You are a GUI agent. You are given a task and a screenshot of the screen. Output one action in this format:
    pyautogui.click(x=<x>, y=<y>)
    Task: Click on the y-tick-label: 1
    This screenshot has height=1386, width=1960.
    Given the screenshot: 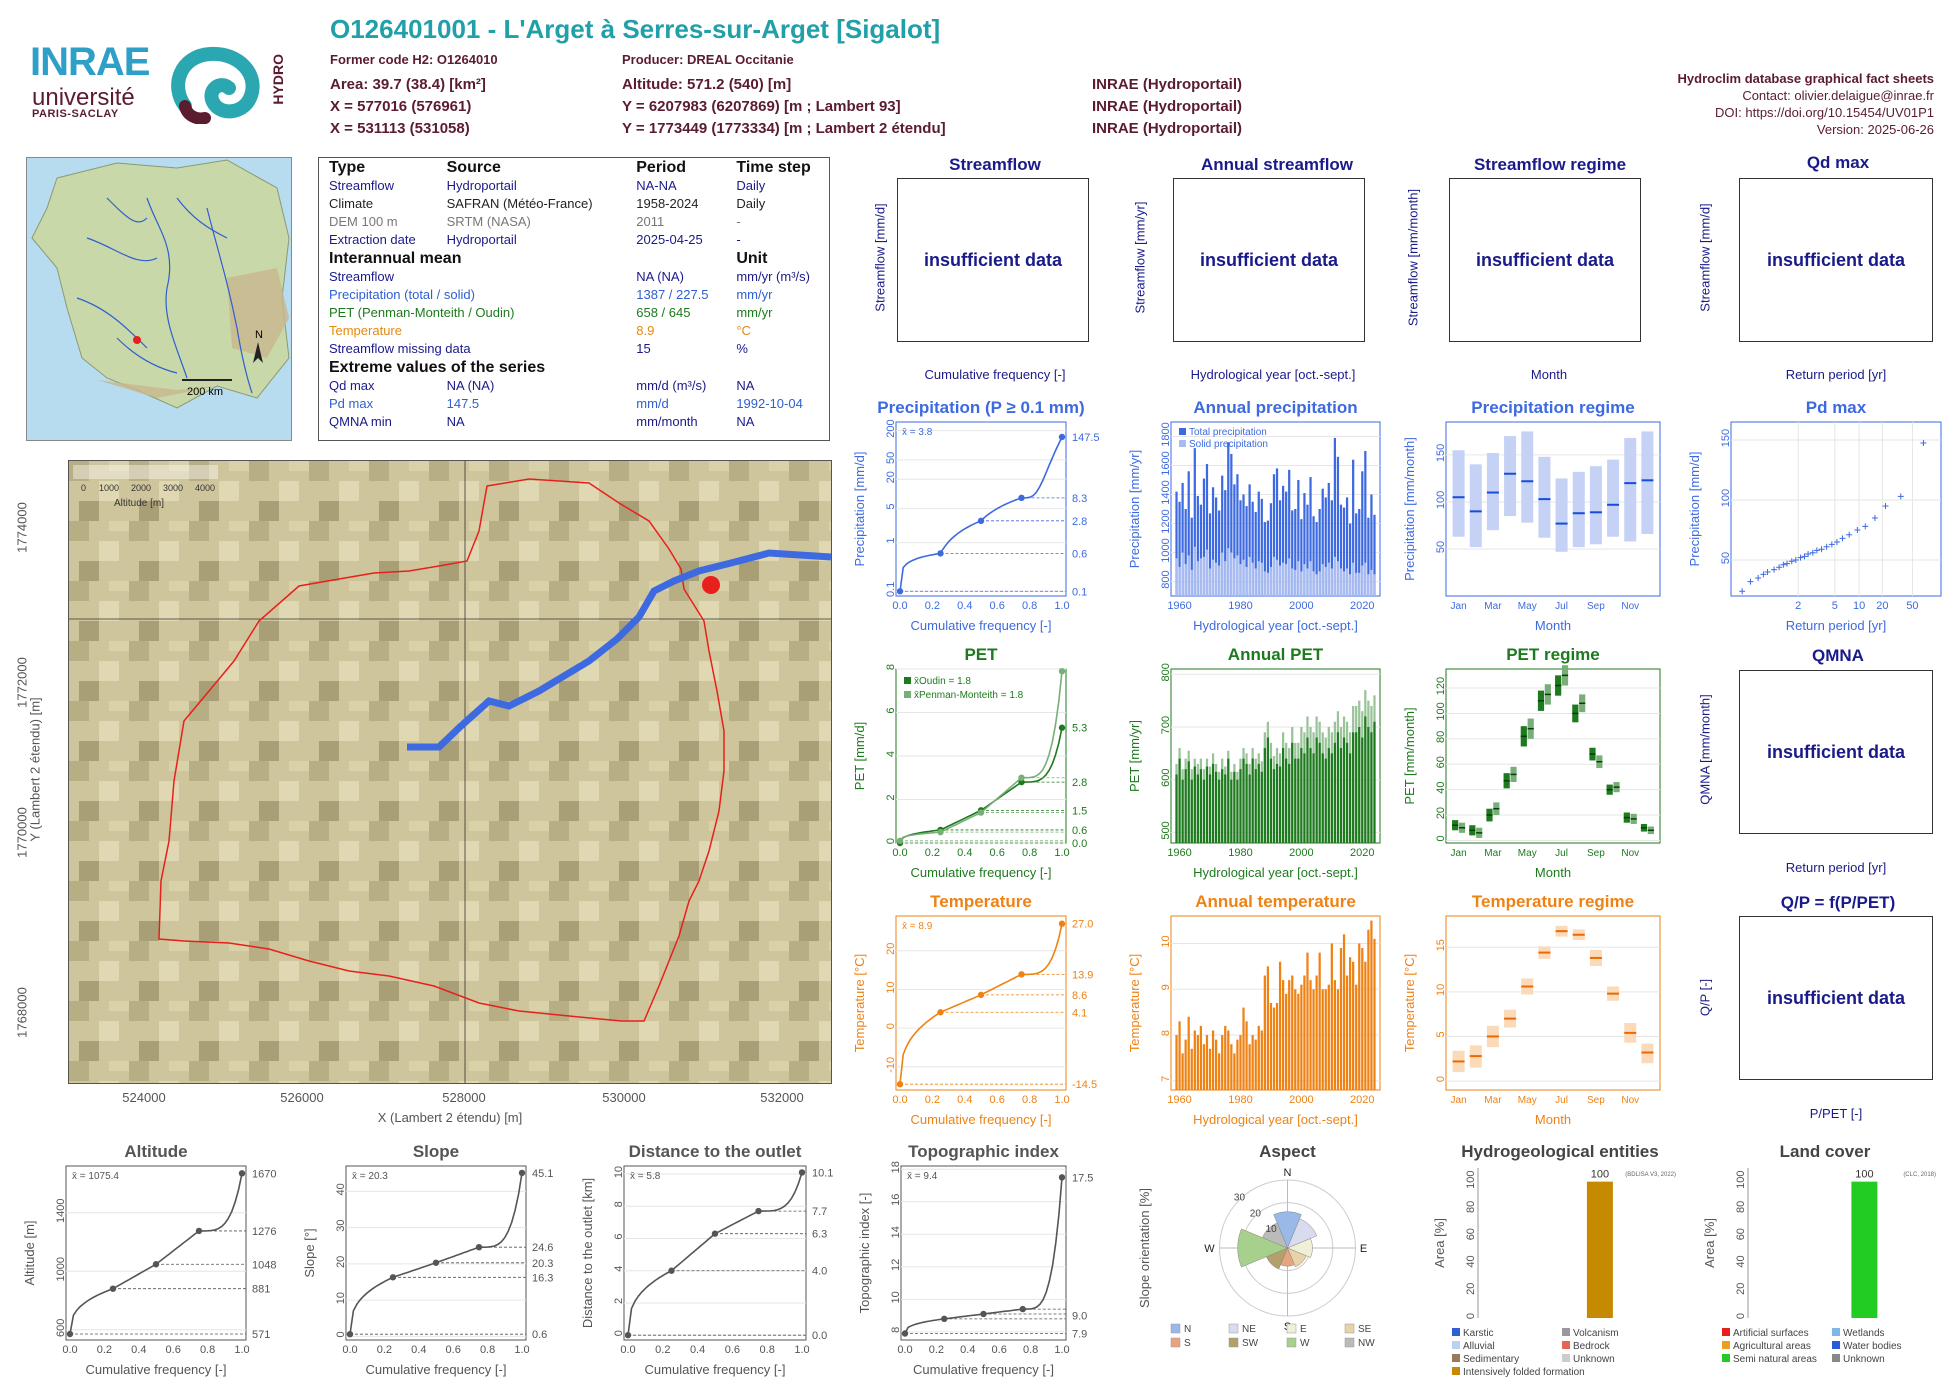 What is the action you would take?
    pyautogui.click(x=891, y=541)
    